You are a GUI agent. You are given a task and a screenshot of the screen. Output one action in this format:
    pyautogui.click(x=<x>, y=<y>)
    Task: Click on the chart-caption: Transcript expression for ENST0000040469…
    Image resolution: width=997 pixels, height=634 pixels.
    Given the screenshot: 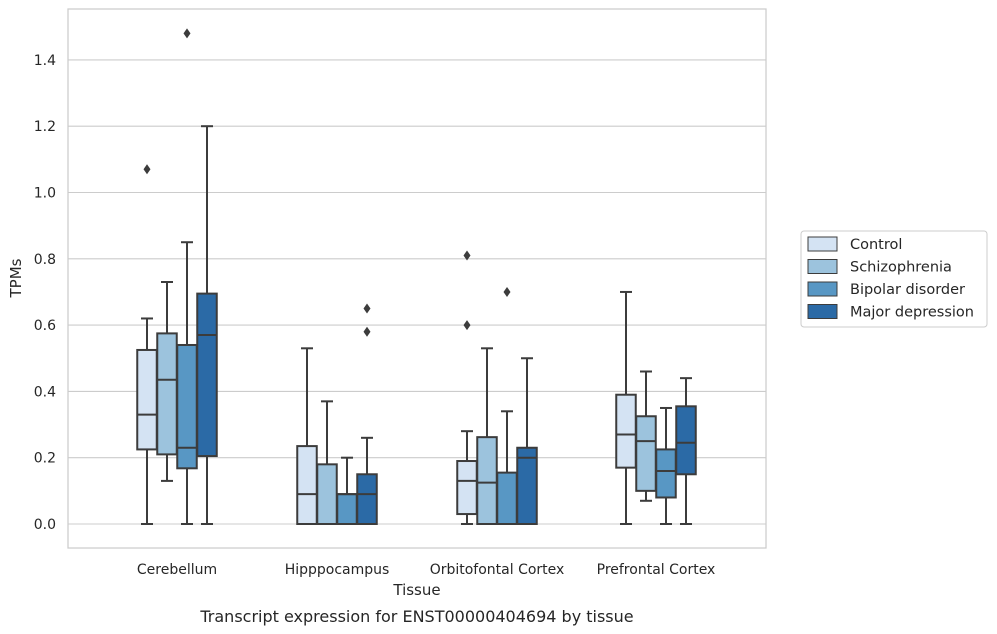 What is the action you would take?
    pyautogui.click(x=416, y=616)
    